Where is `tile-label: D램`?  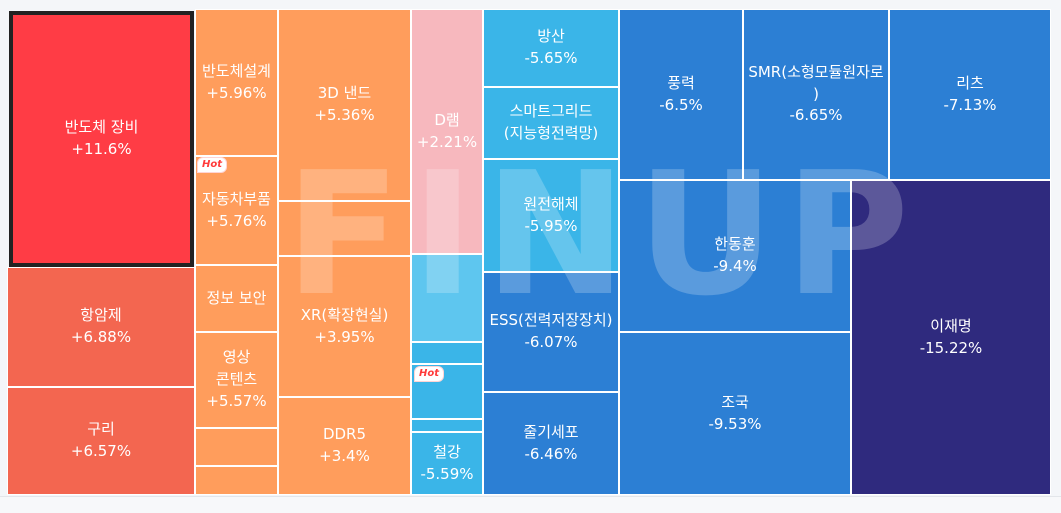 tile-label: D램 is located at coordinates (447, 119).